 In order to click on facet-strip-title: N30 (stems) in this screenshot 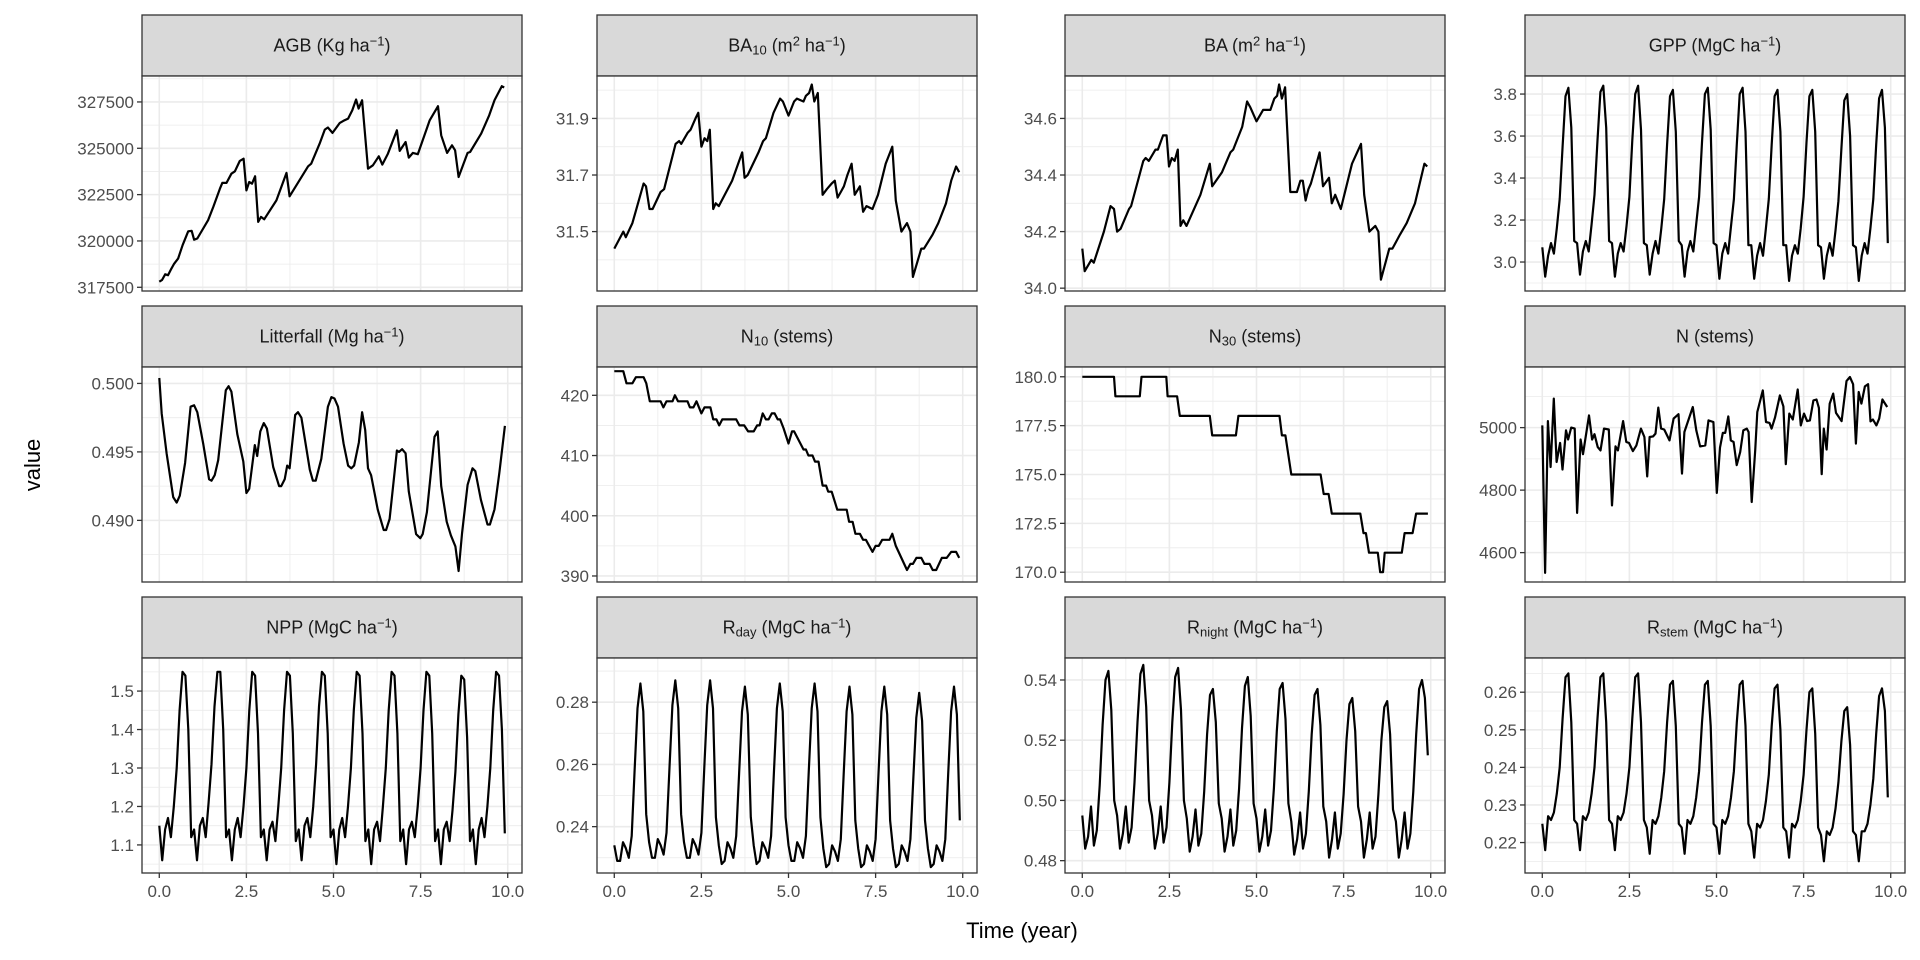, I will do `click(1255, 338)`.